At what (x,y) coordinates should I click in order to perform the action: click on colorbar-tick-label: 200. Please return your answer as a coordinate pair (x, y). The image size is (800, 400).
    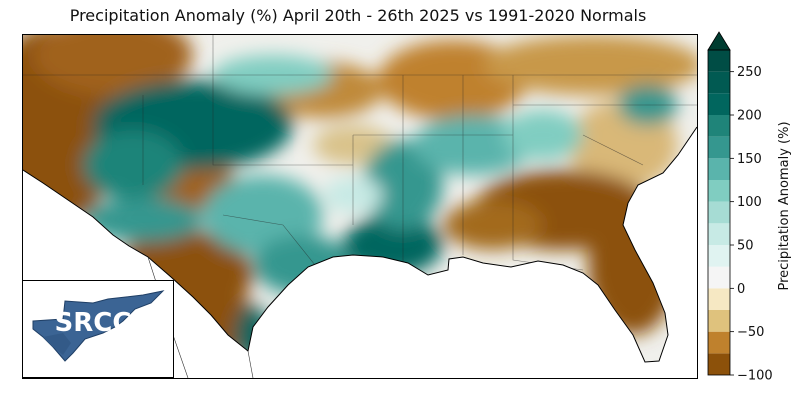
    Looking at the image, I should click on (749, 116).